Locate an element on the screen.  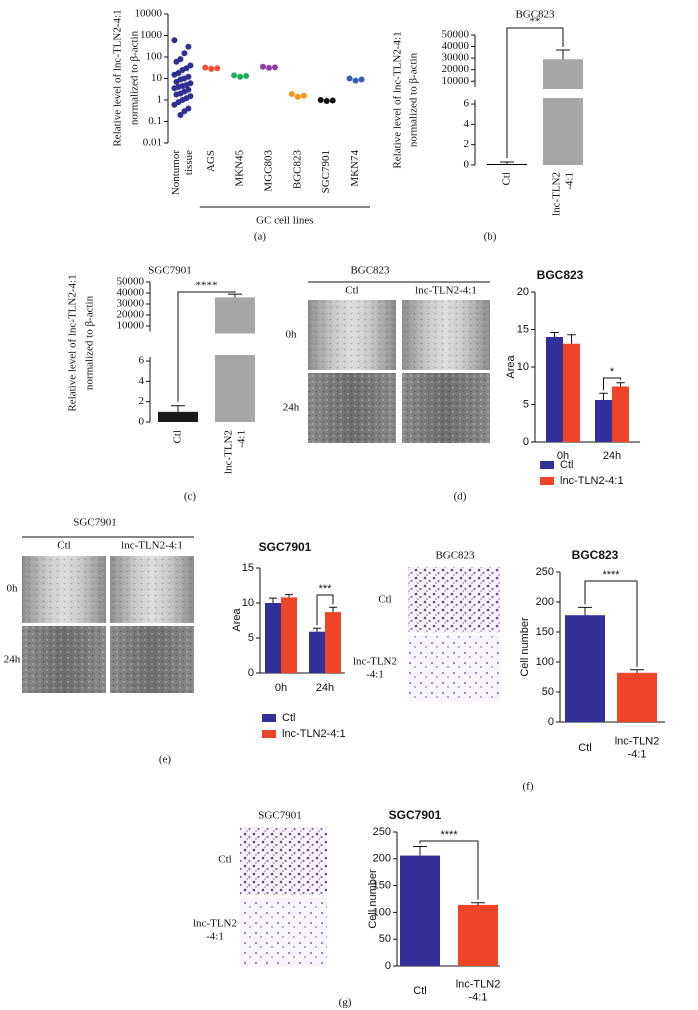
y-tick-label: 5 is located at coordinates (251, 638).